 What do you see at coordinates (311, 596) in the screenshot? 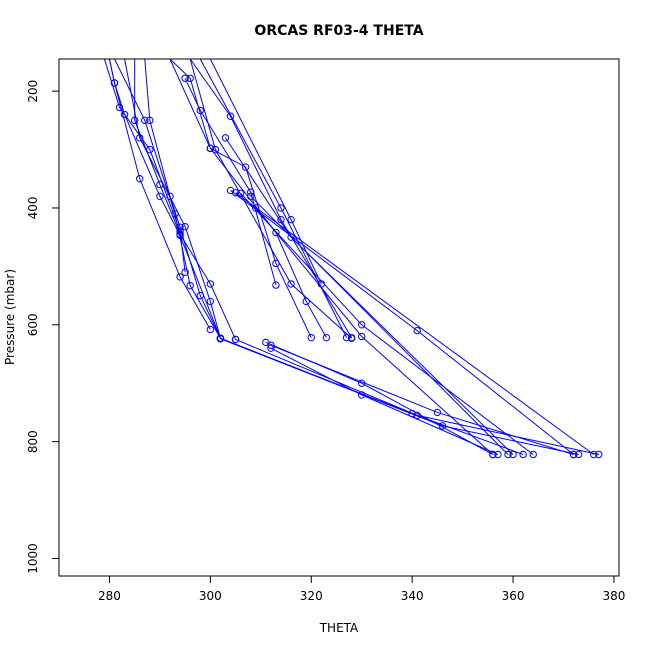
I see `x-tick-label: 320` at bounding box center [311, 596].